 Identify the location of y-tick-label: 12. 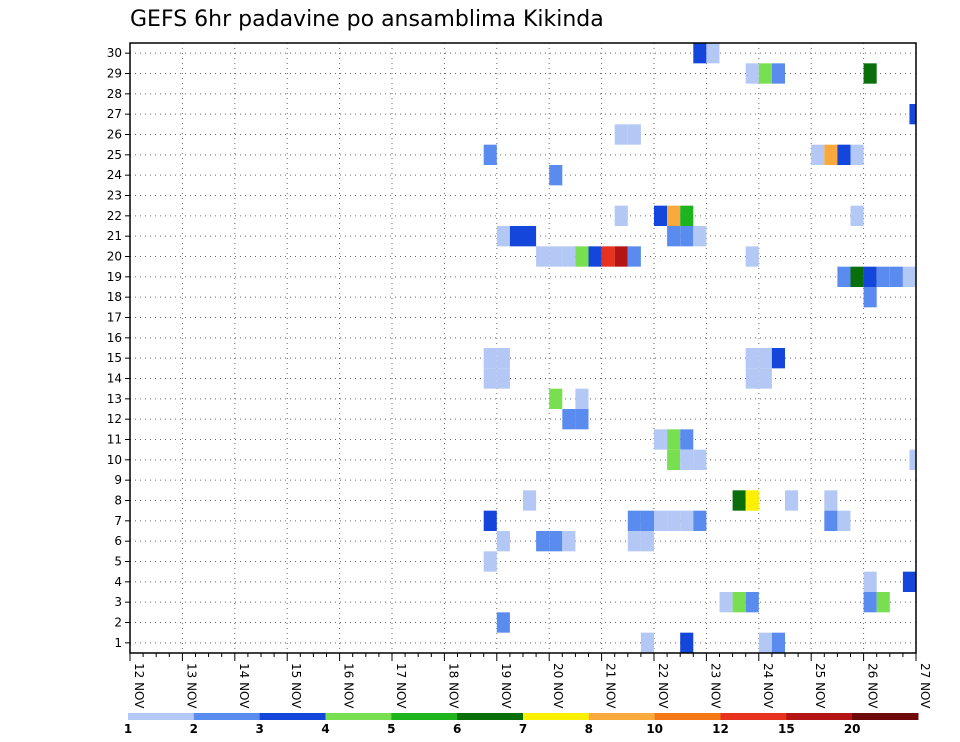
(114, 419).